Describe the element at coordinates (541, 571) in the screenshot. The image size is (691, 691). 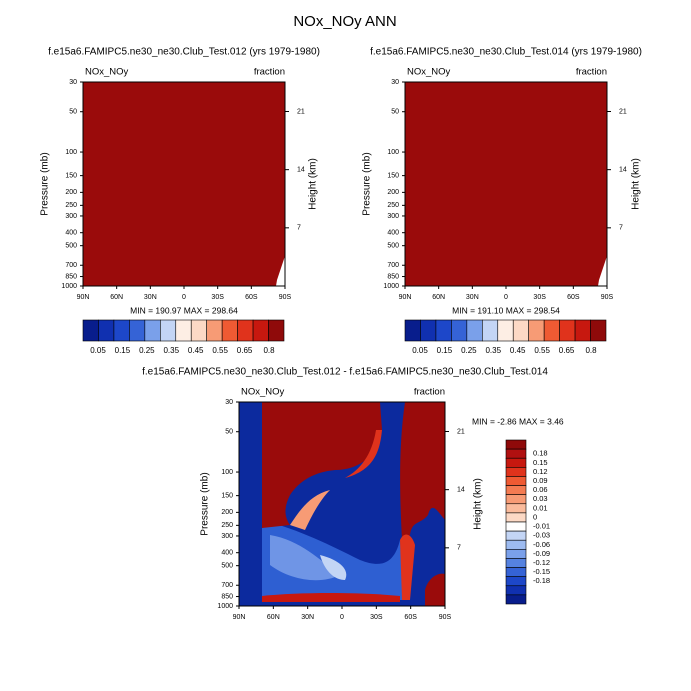
I see `colorbar-label: -0.15` at that location.